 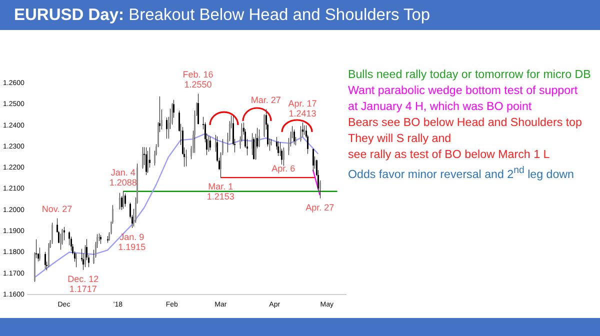 I want to click on text: at January 4 H, which was BO point, so click(x=440, y=107).